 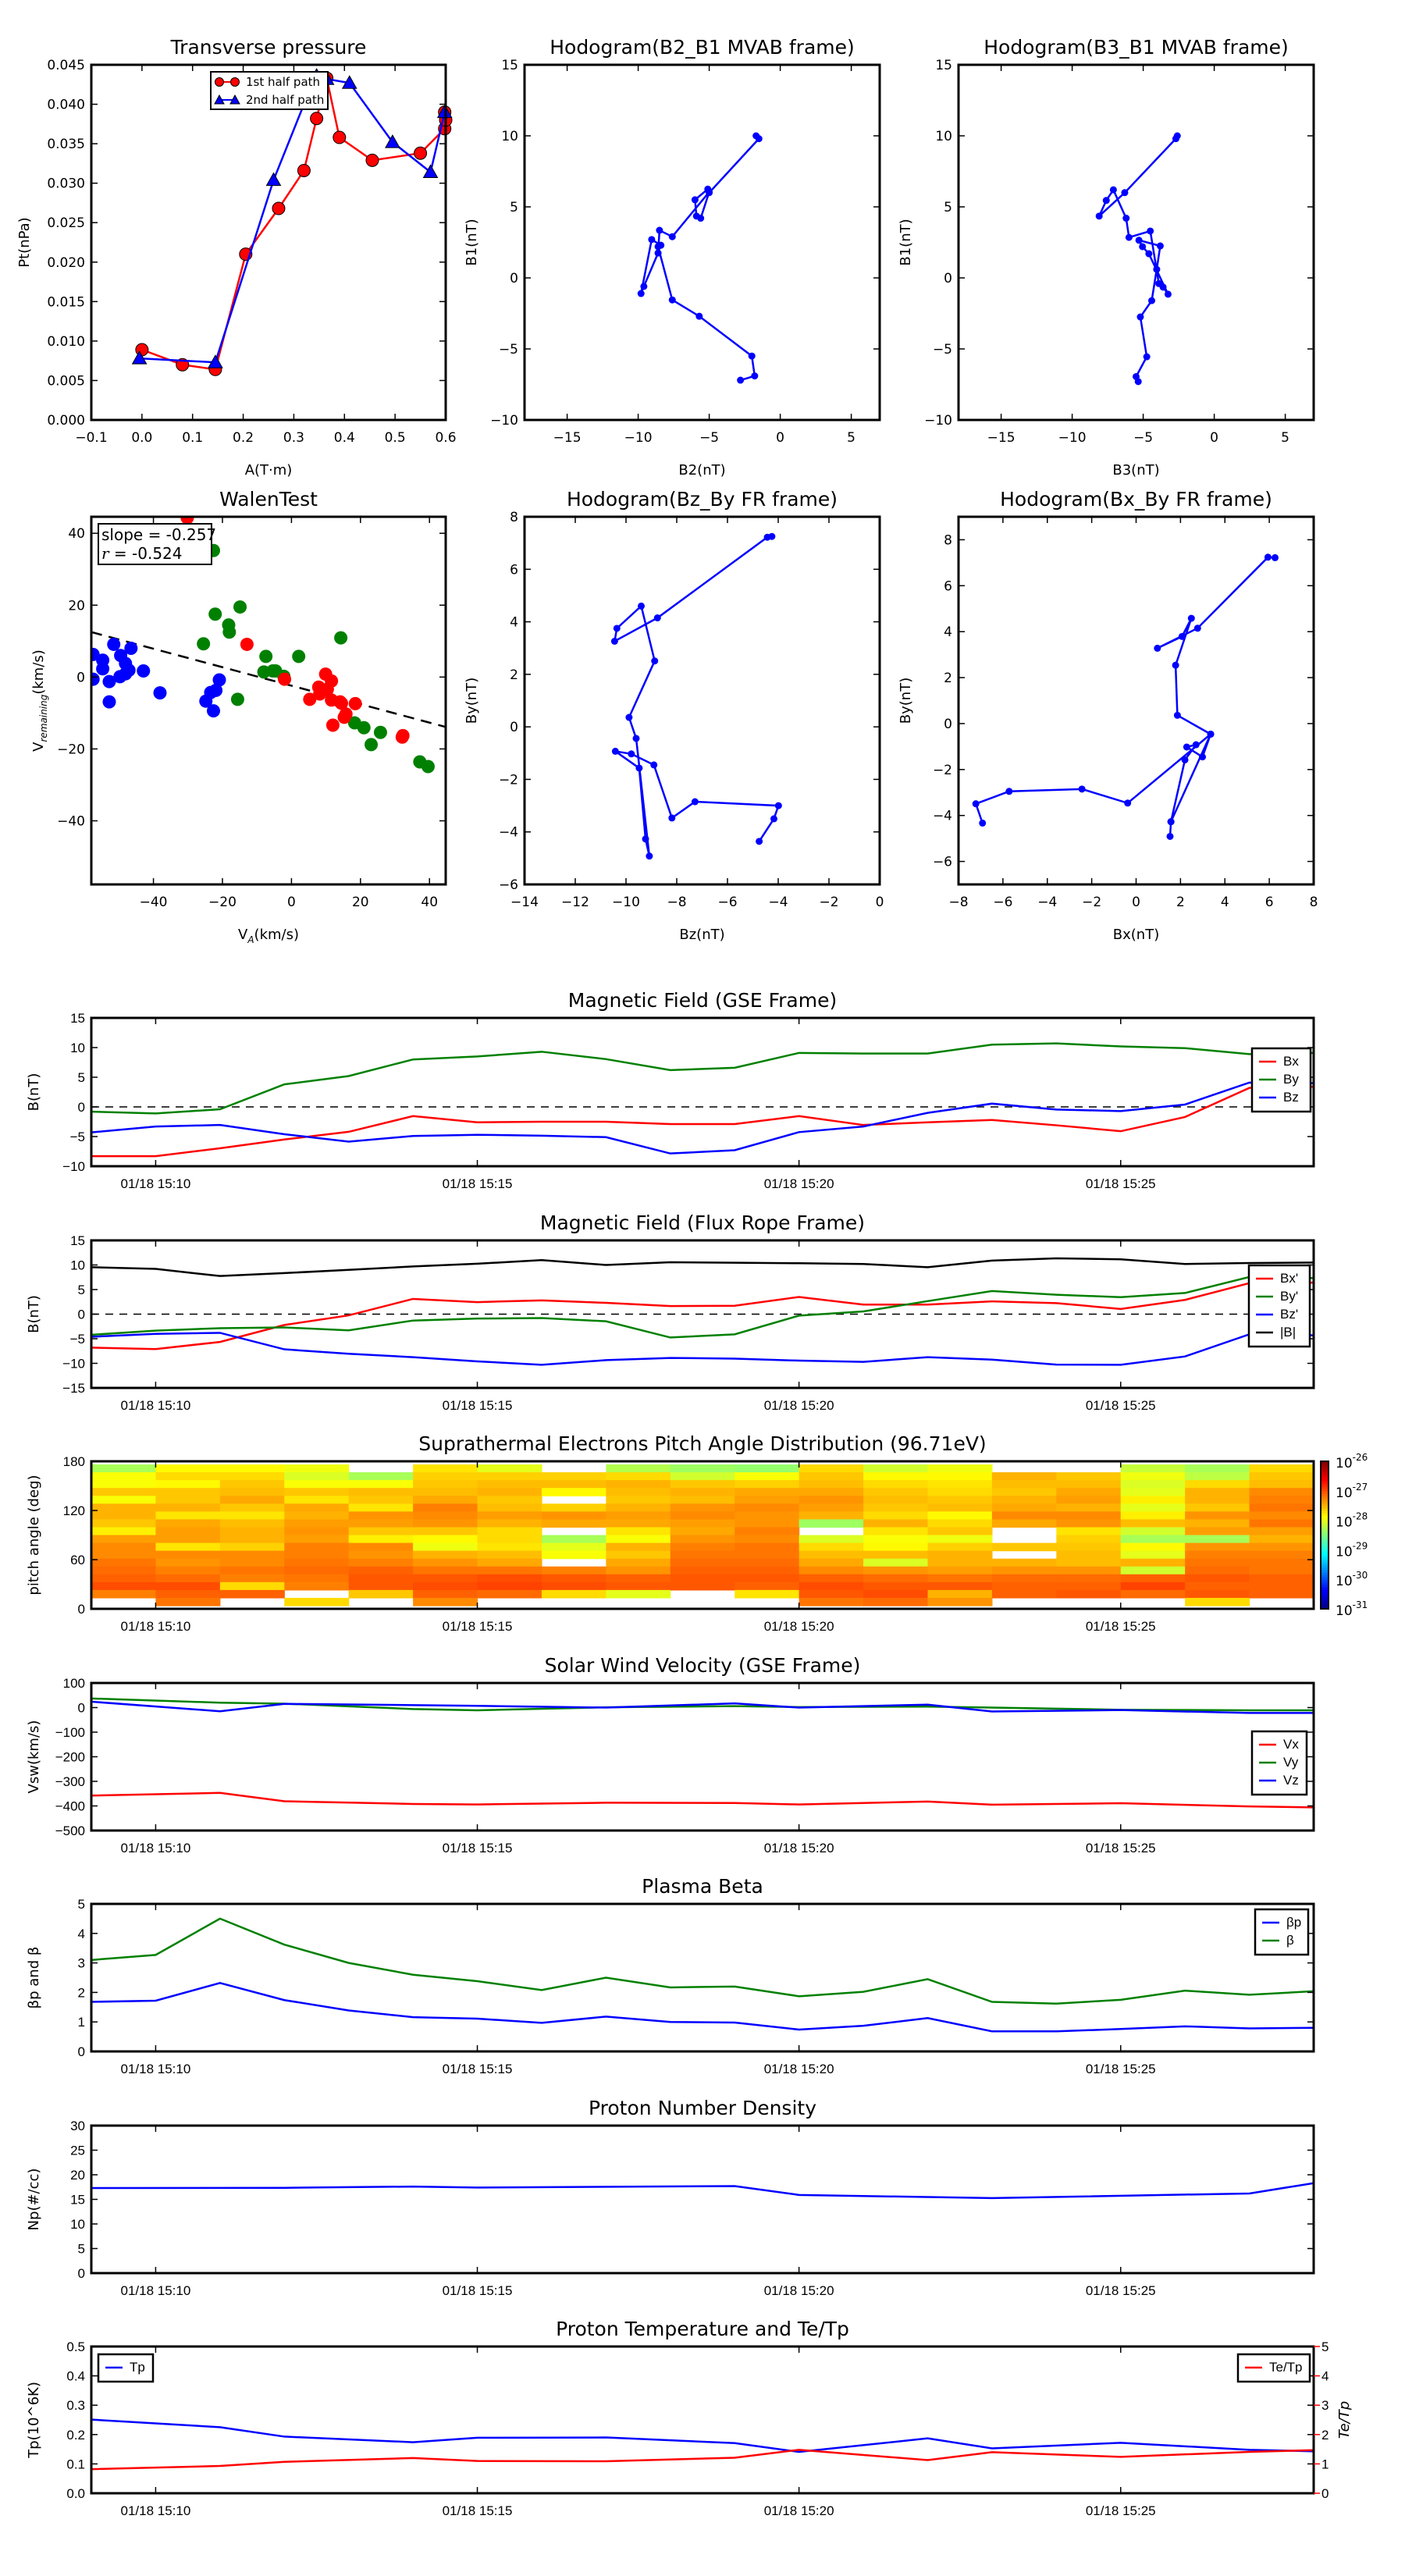 I want to click on x-tick-label: −12, so click(x=575, y=902).